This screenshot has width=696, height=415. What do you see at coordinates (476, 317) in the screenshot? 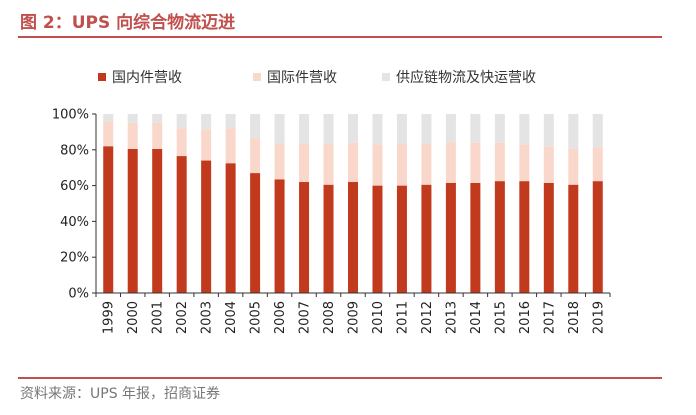
I see `x-tick-label-2014: 2014` at bounding box center [476, 317].